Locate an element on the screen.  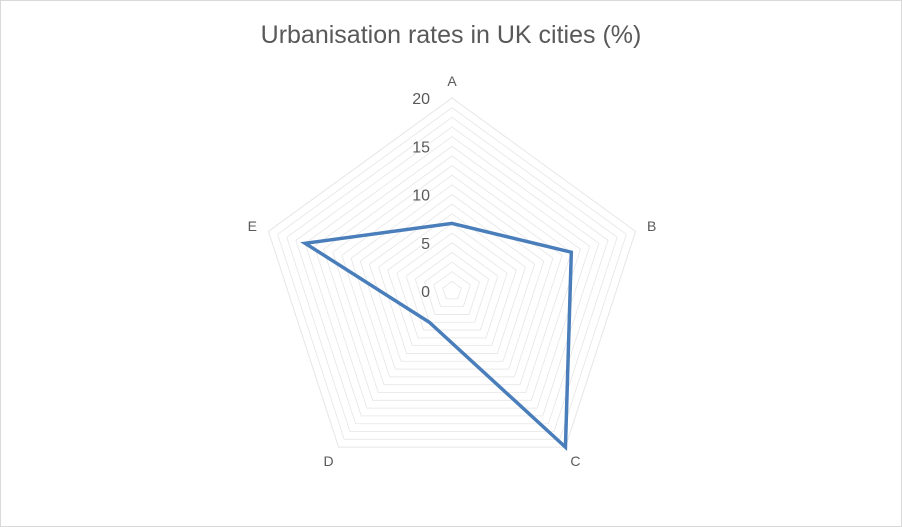
category-label: B is located at coordinates (651, 226).